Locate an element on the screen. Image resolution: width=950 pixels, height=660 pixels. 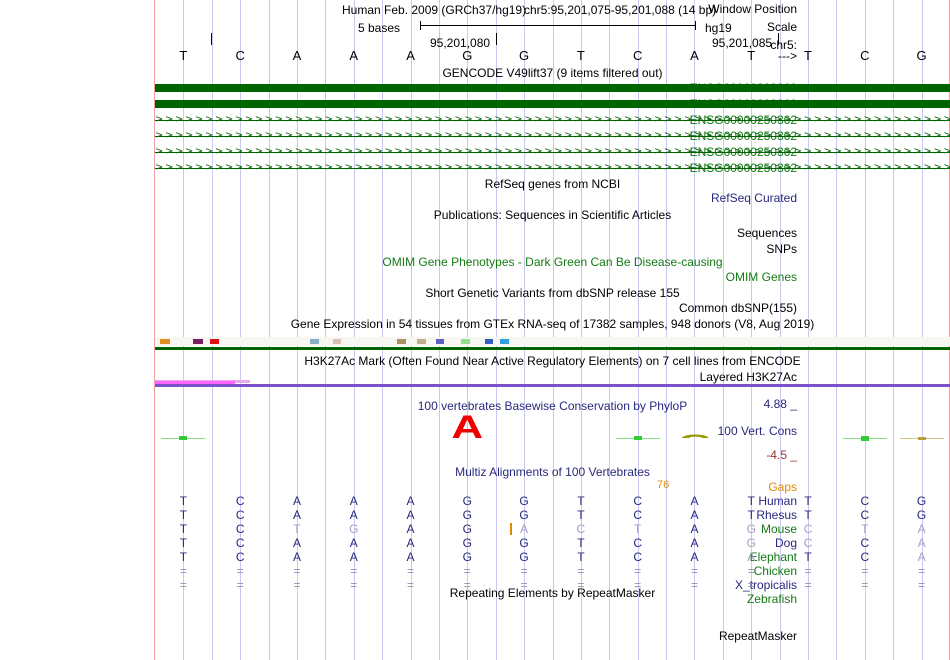
sequence-base: T is located at coordinates (808, 55).